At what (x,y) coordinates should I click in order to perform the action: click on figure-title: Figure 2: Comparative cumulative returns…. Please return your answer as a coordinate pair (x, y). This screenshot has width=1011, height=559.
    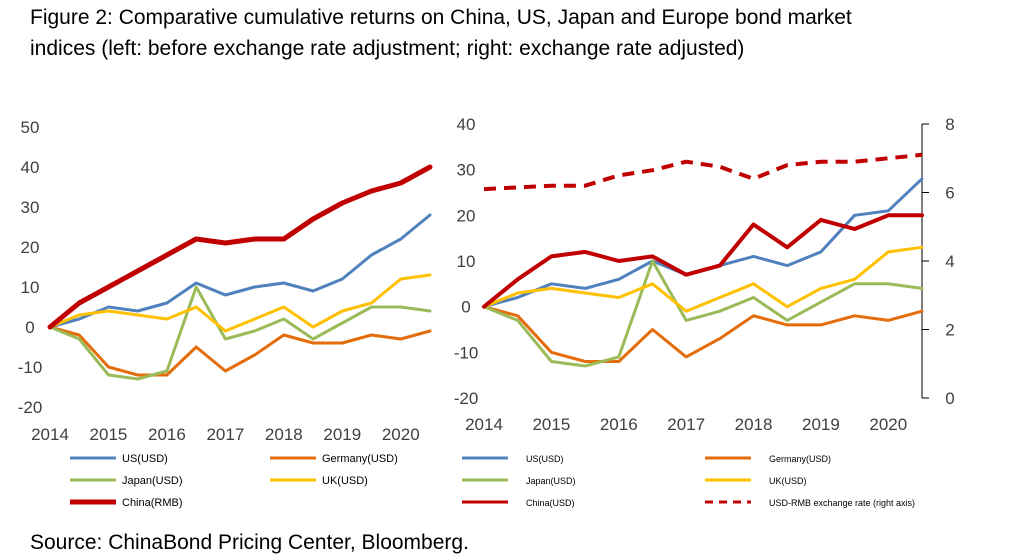
    Looking at the image, I should click on (441, 33).